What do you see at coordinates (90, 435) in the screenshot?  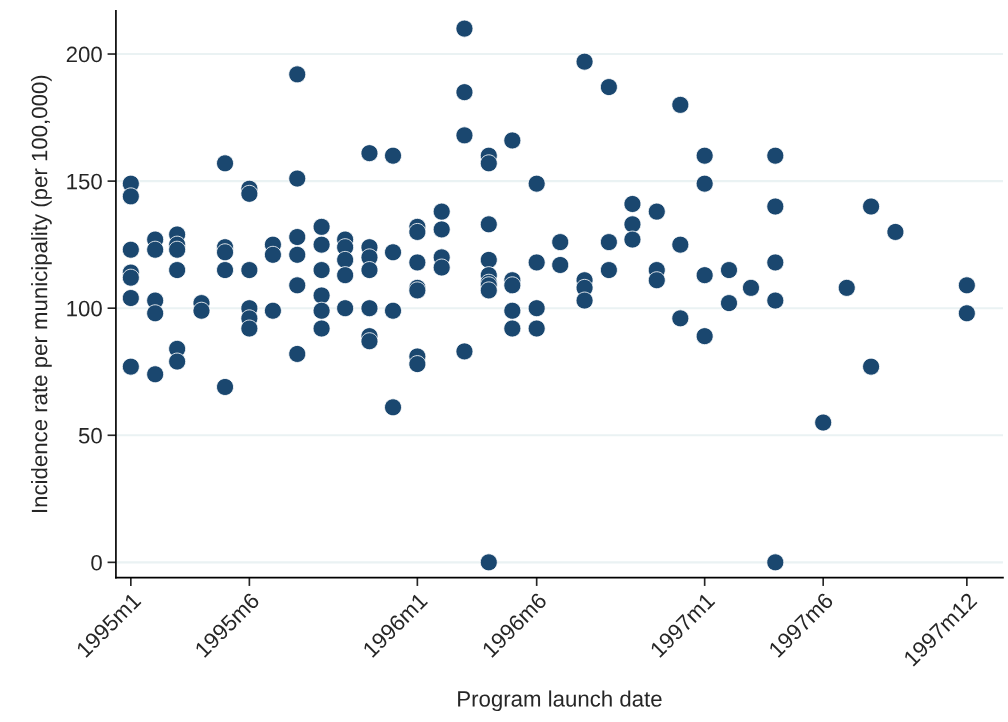 I see `y-tick-label: 50` at bounding box center [90, 435].